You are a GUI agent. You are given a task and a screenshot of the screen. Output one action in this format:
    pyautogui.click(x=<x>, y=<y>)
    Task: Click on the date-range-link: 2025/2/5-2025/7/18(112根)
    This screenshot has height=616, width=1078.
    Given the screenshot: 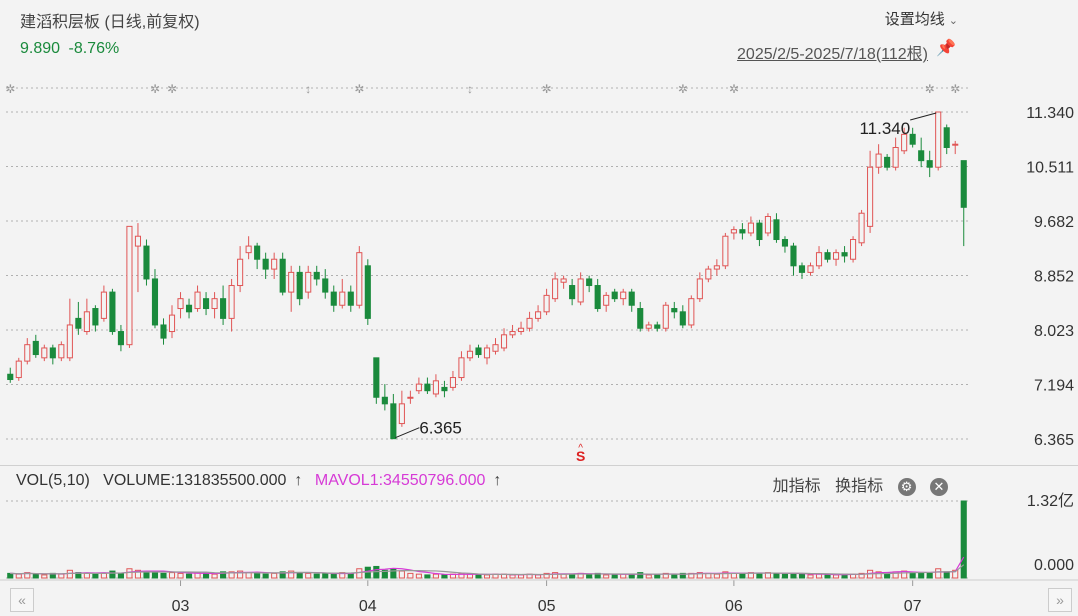 What is the action you would take?
    pyautogui.click(x=832, y=54)
    